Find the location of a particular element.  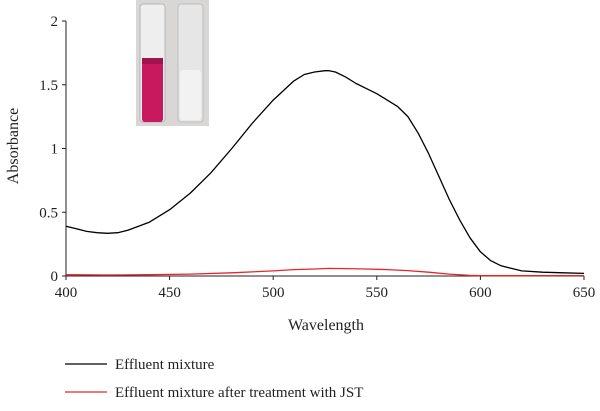

inset-photo is located at coordinates (172, 63).